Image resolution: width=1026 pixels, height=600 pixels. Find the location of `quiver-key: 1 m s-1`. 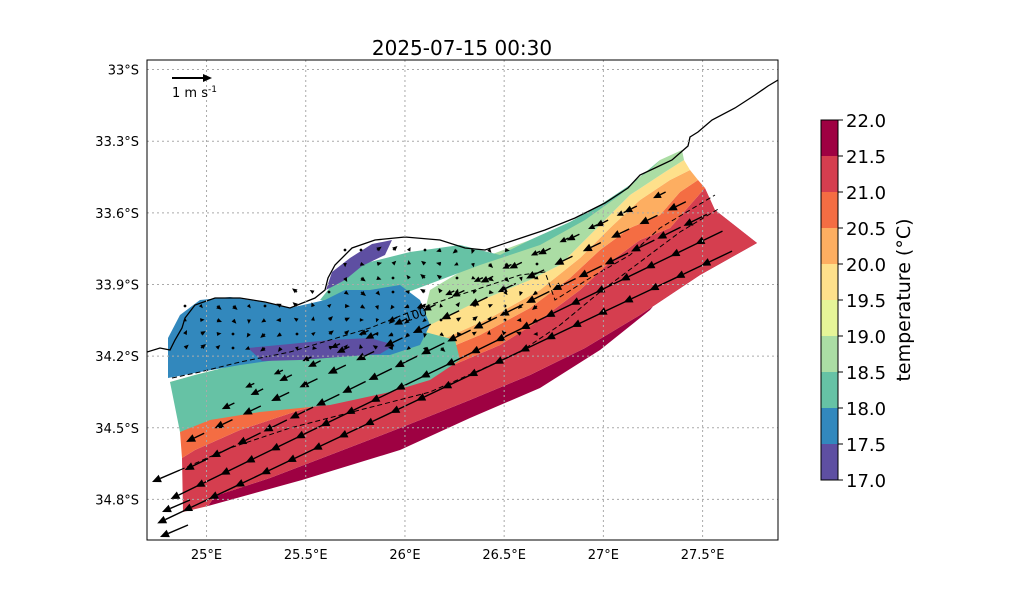

quiver-key: 1 m s-1 is located at coordinates (194, 87).